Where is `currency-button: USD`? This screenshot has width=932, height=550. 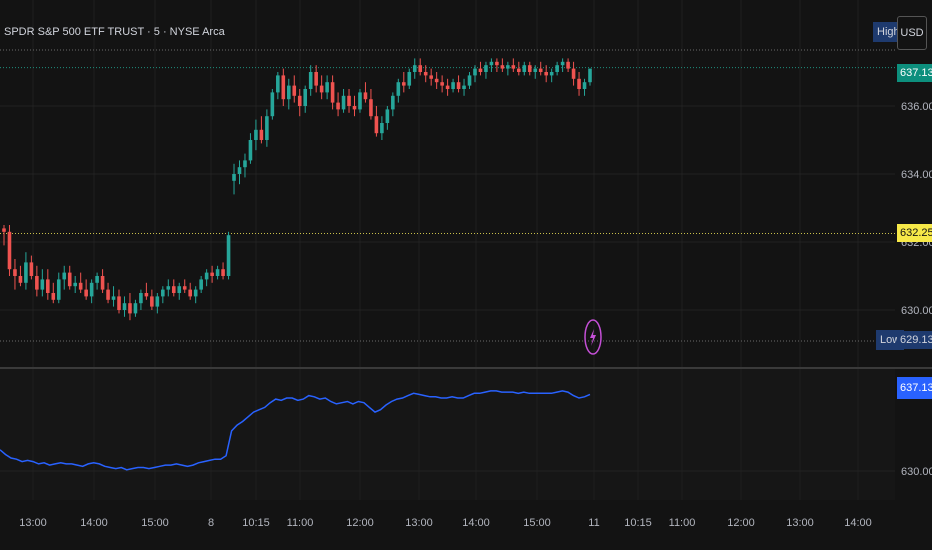
currency-button: USD is located at coordinates (912, 33).